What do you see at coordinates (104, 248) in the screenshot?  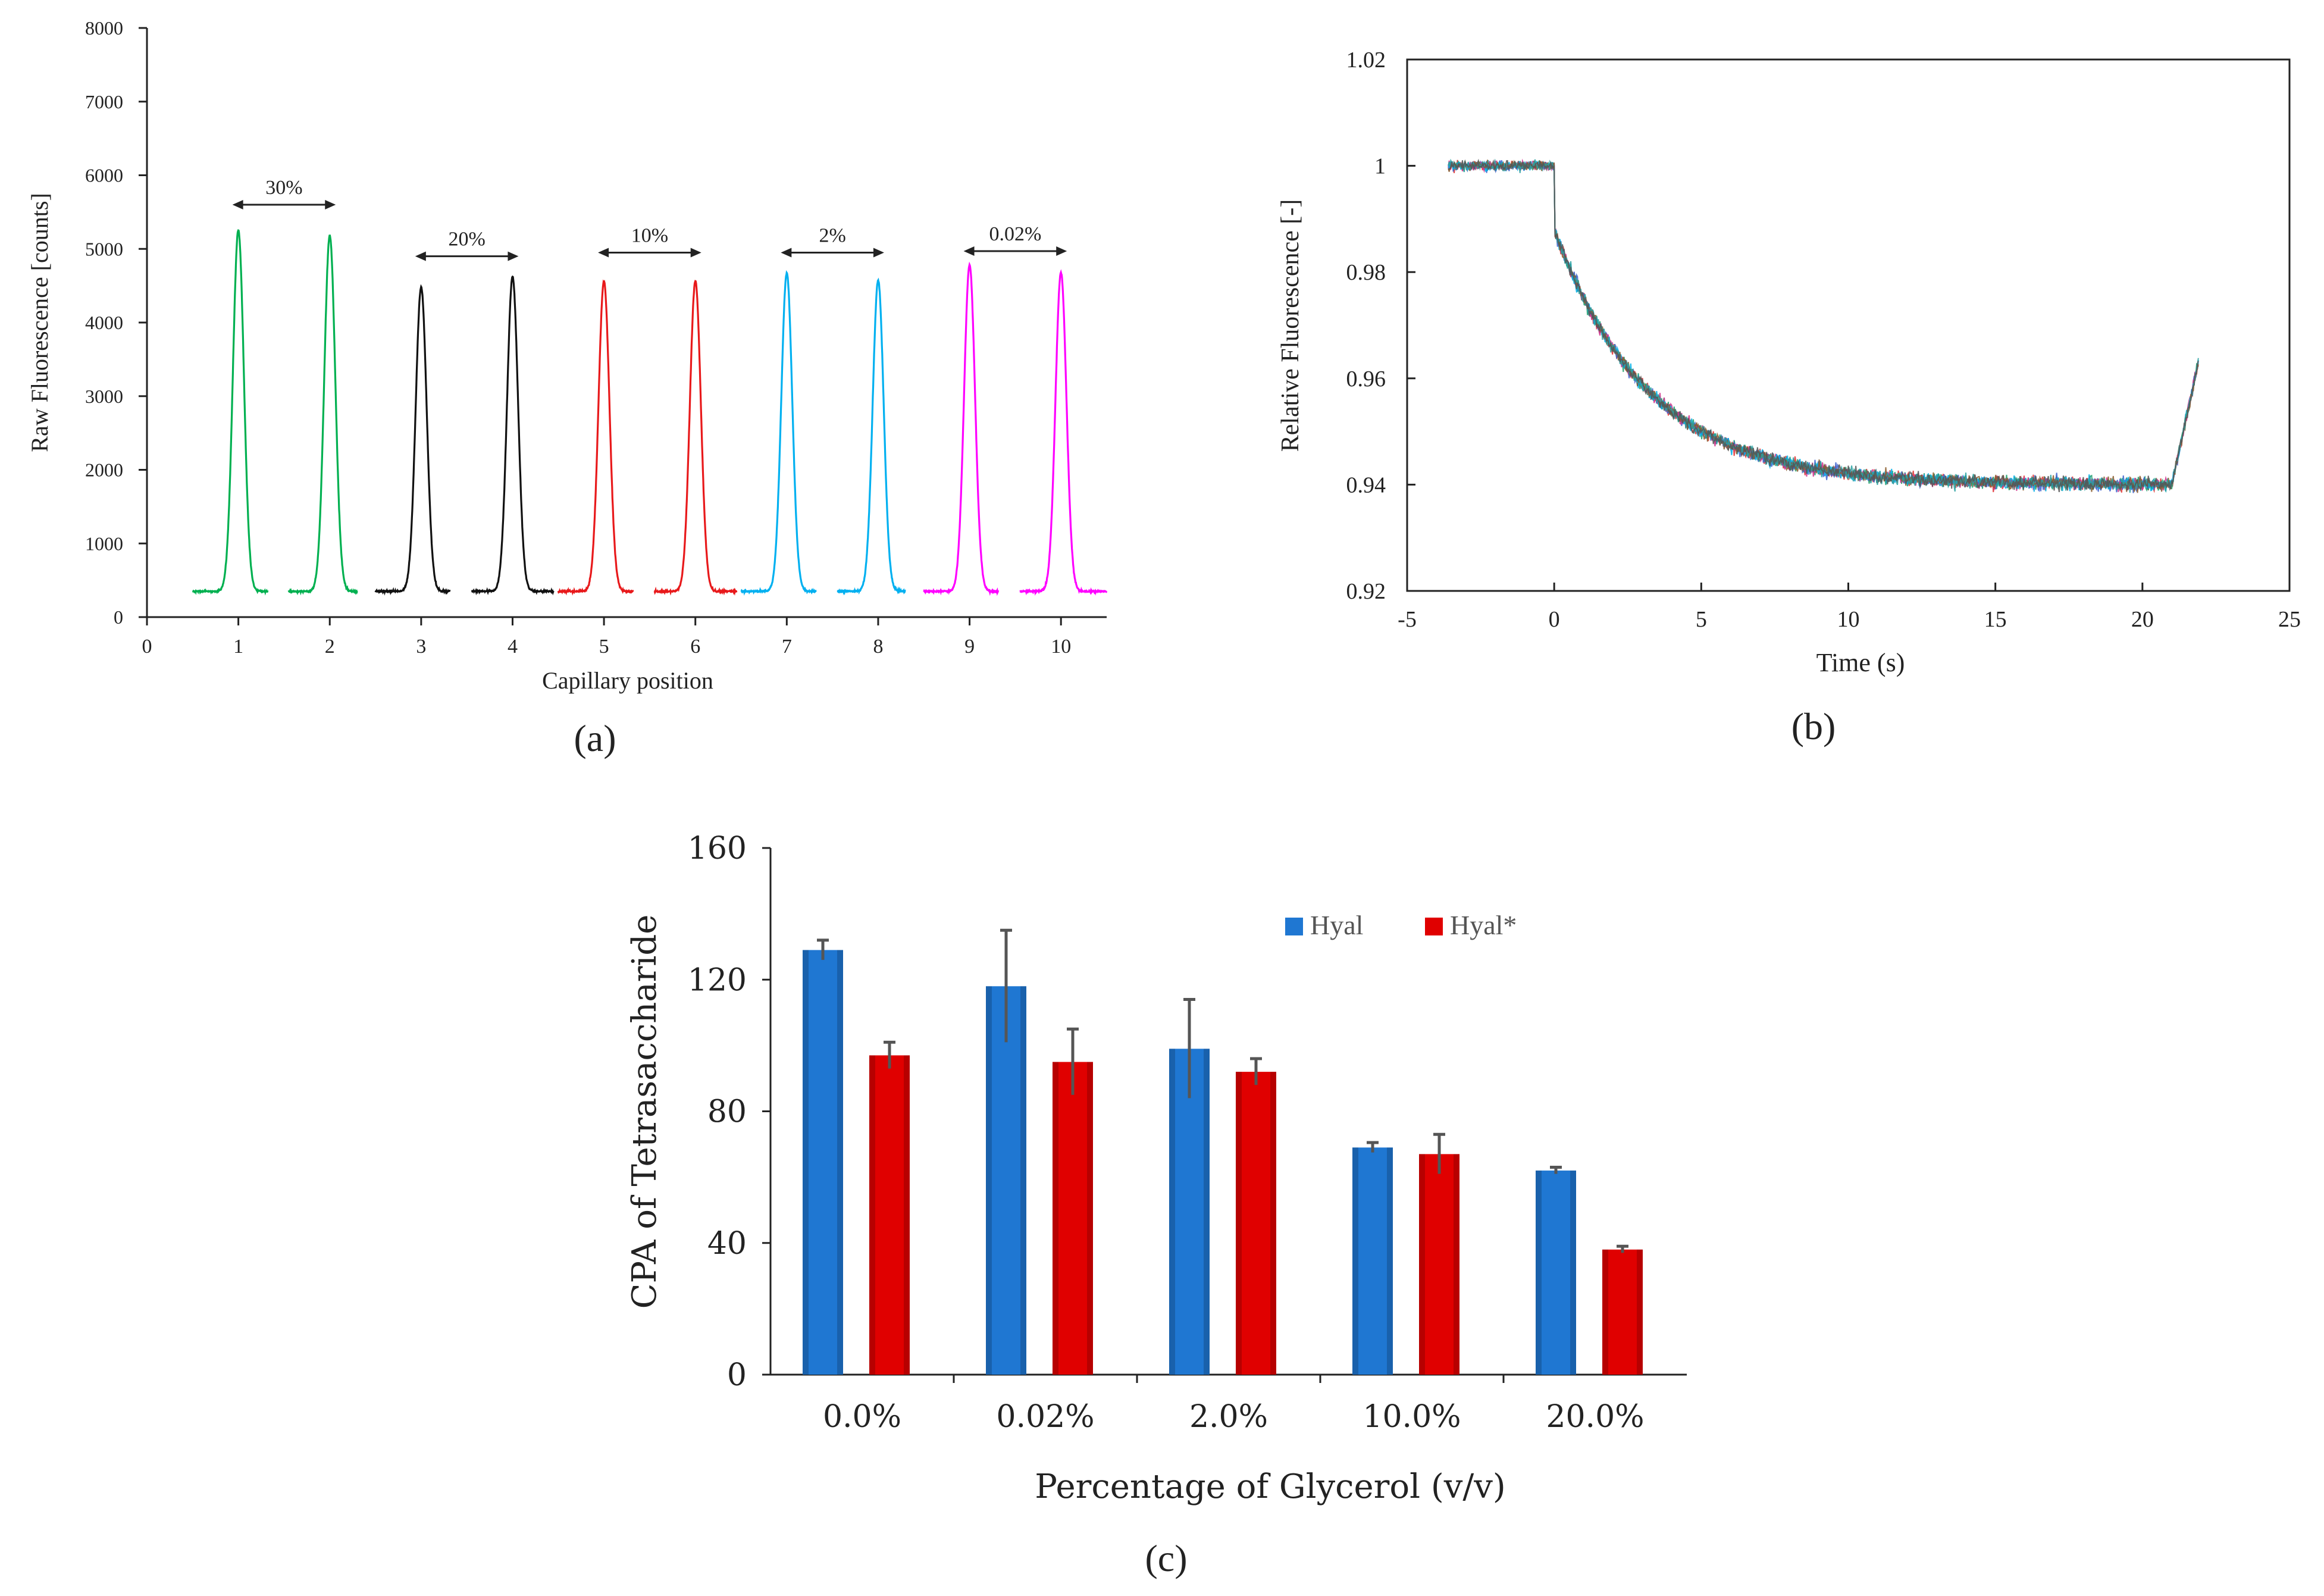 I see `panel-a-y-tick-label: 5000` at bounding box center [104, 248].